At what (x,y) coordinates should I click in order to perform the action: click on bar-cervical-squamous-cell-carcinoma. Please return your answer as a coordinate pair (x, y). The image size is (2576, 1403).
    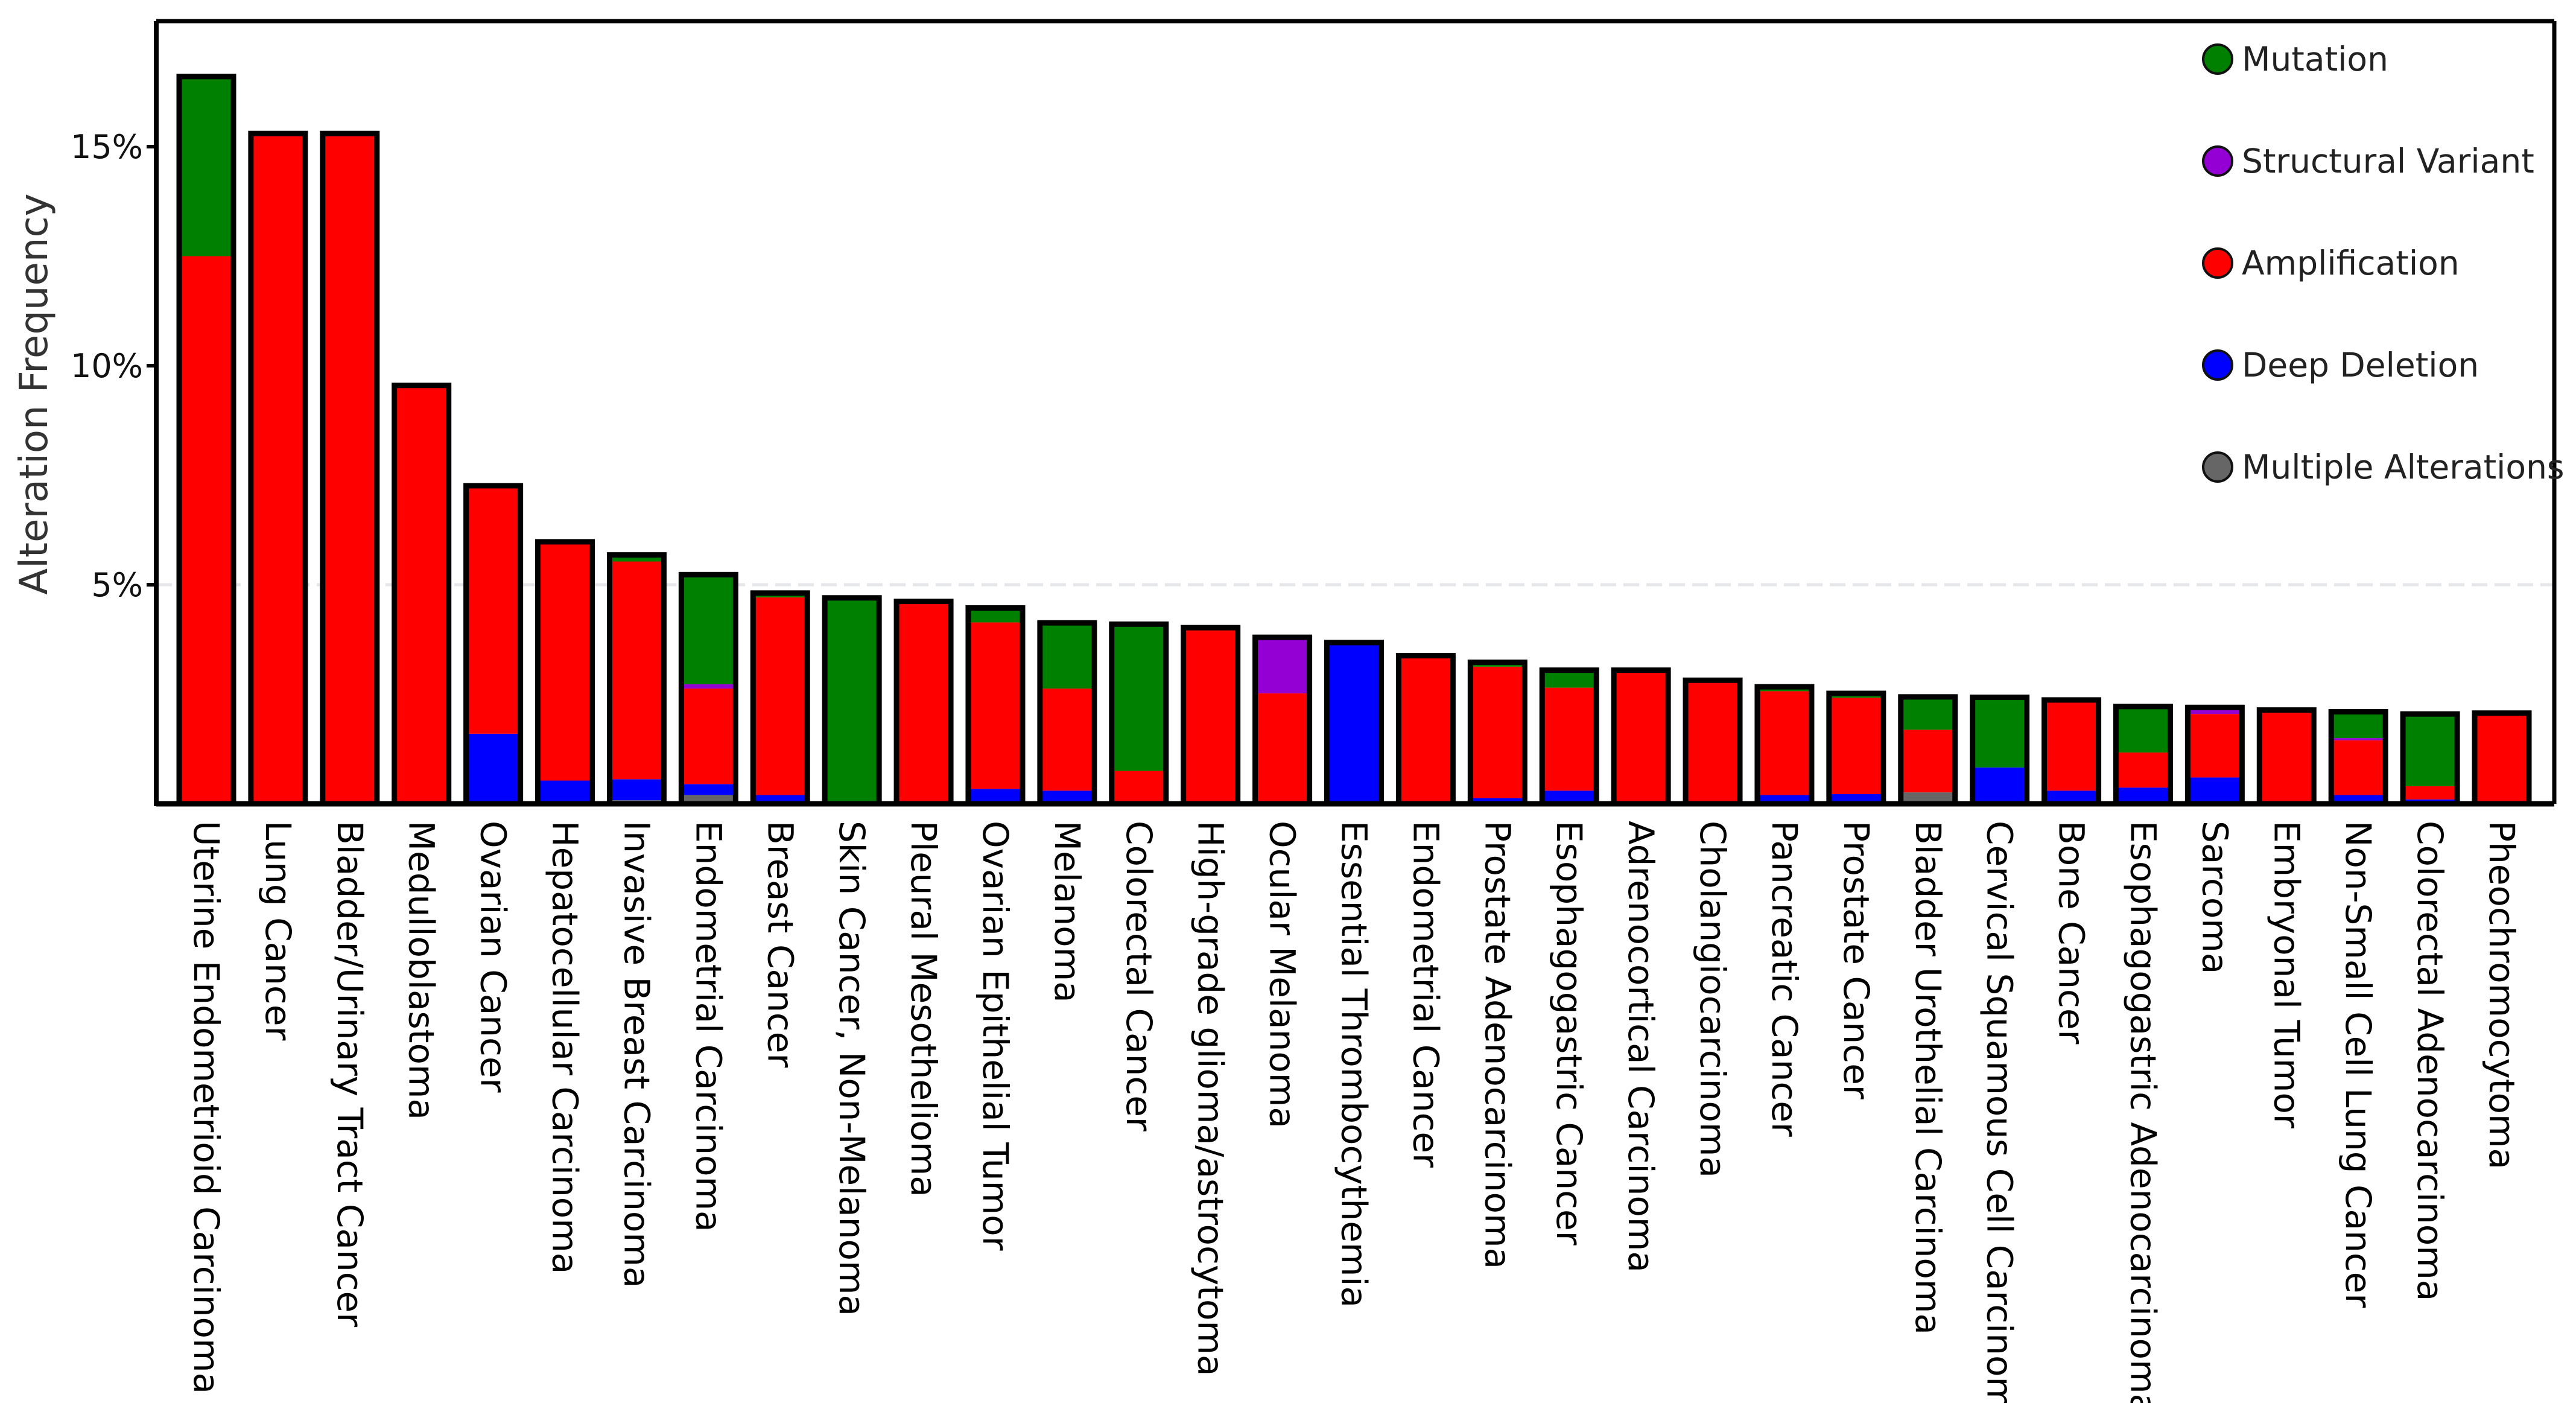
    Looking at the image, I should click on (2000, 751).